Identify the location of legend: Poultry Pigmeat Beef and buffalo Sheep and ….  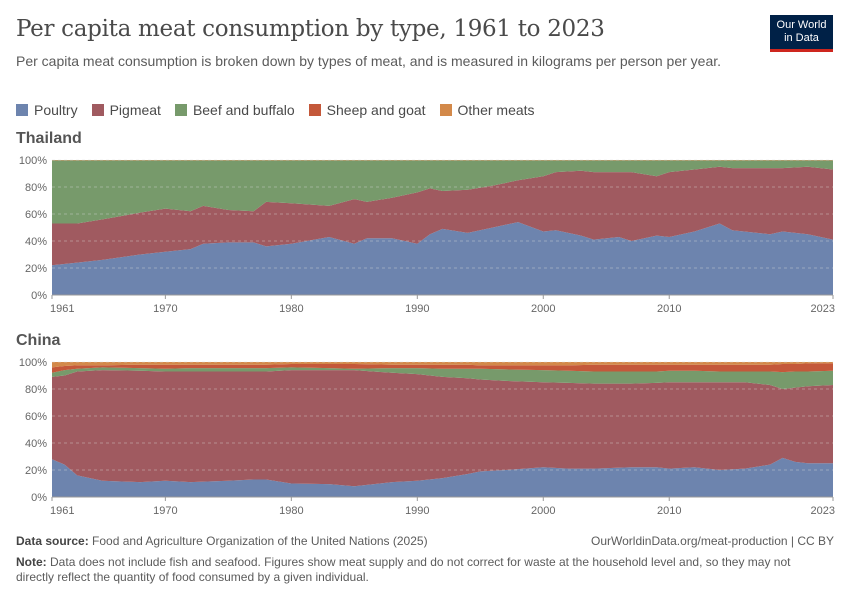
(275, 110).